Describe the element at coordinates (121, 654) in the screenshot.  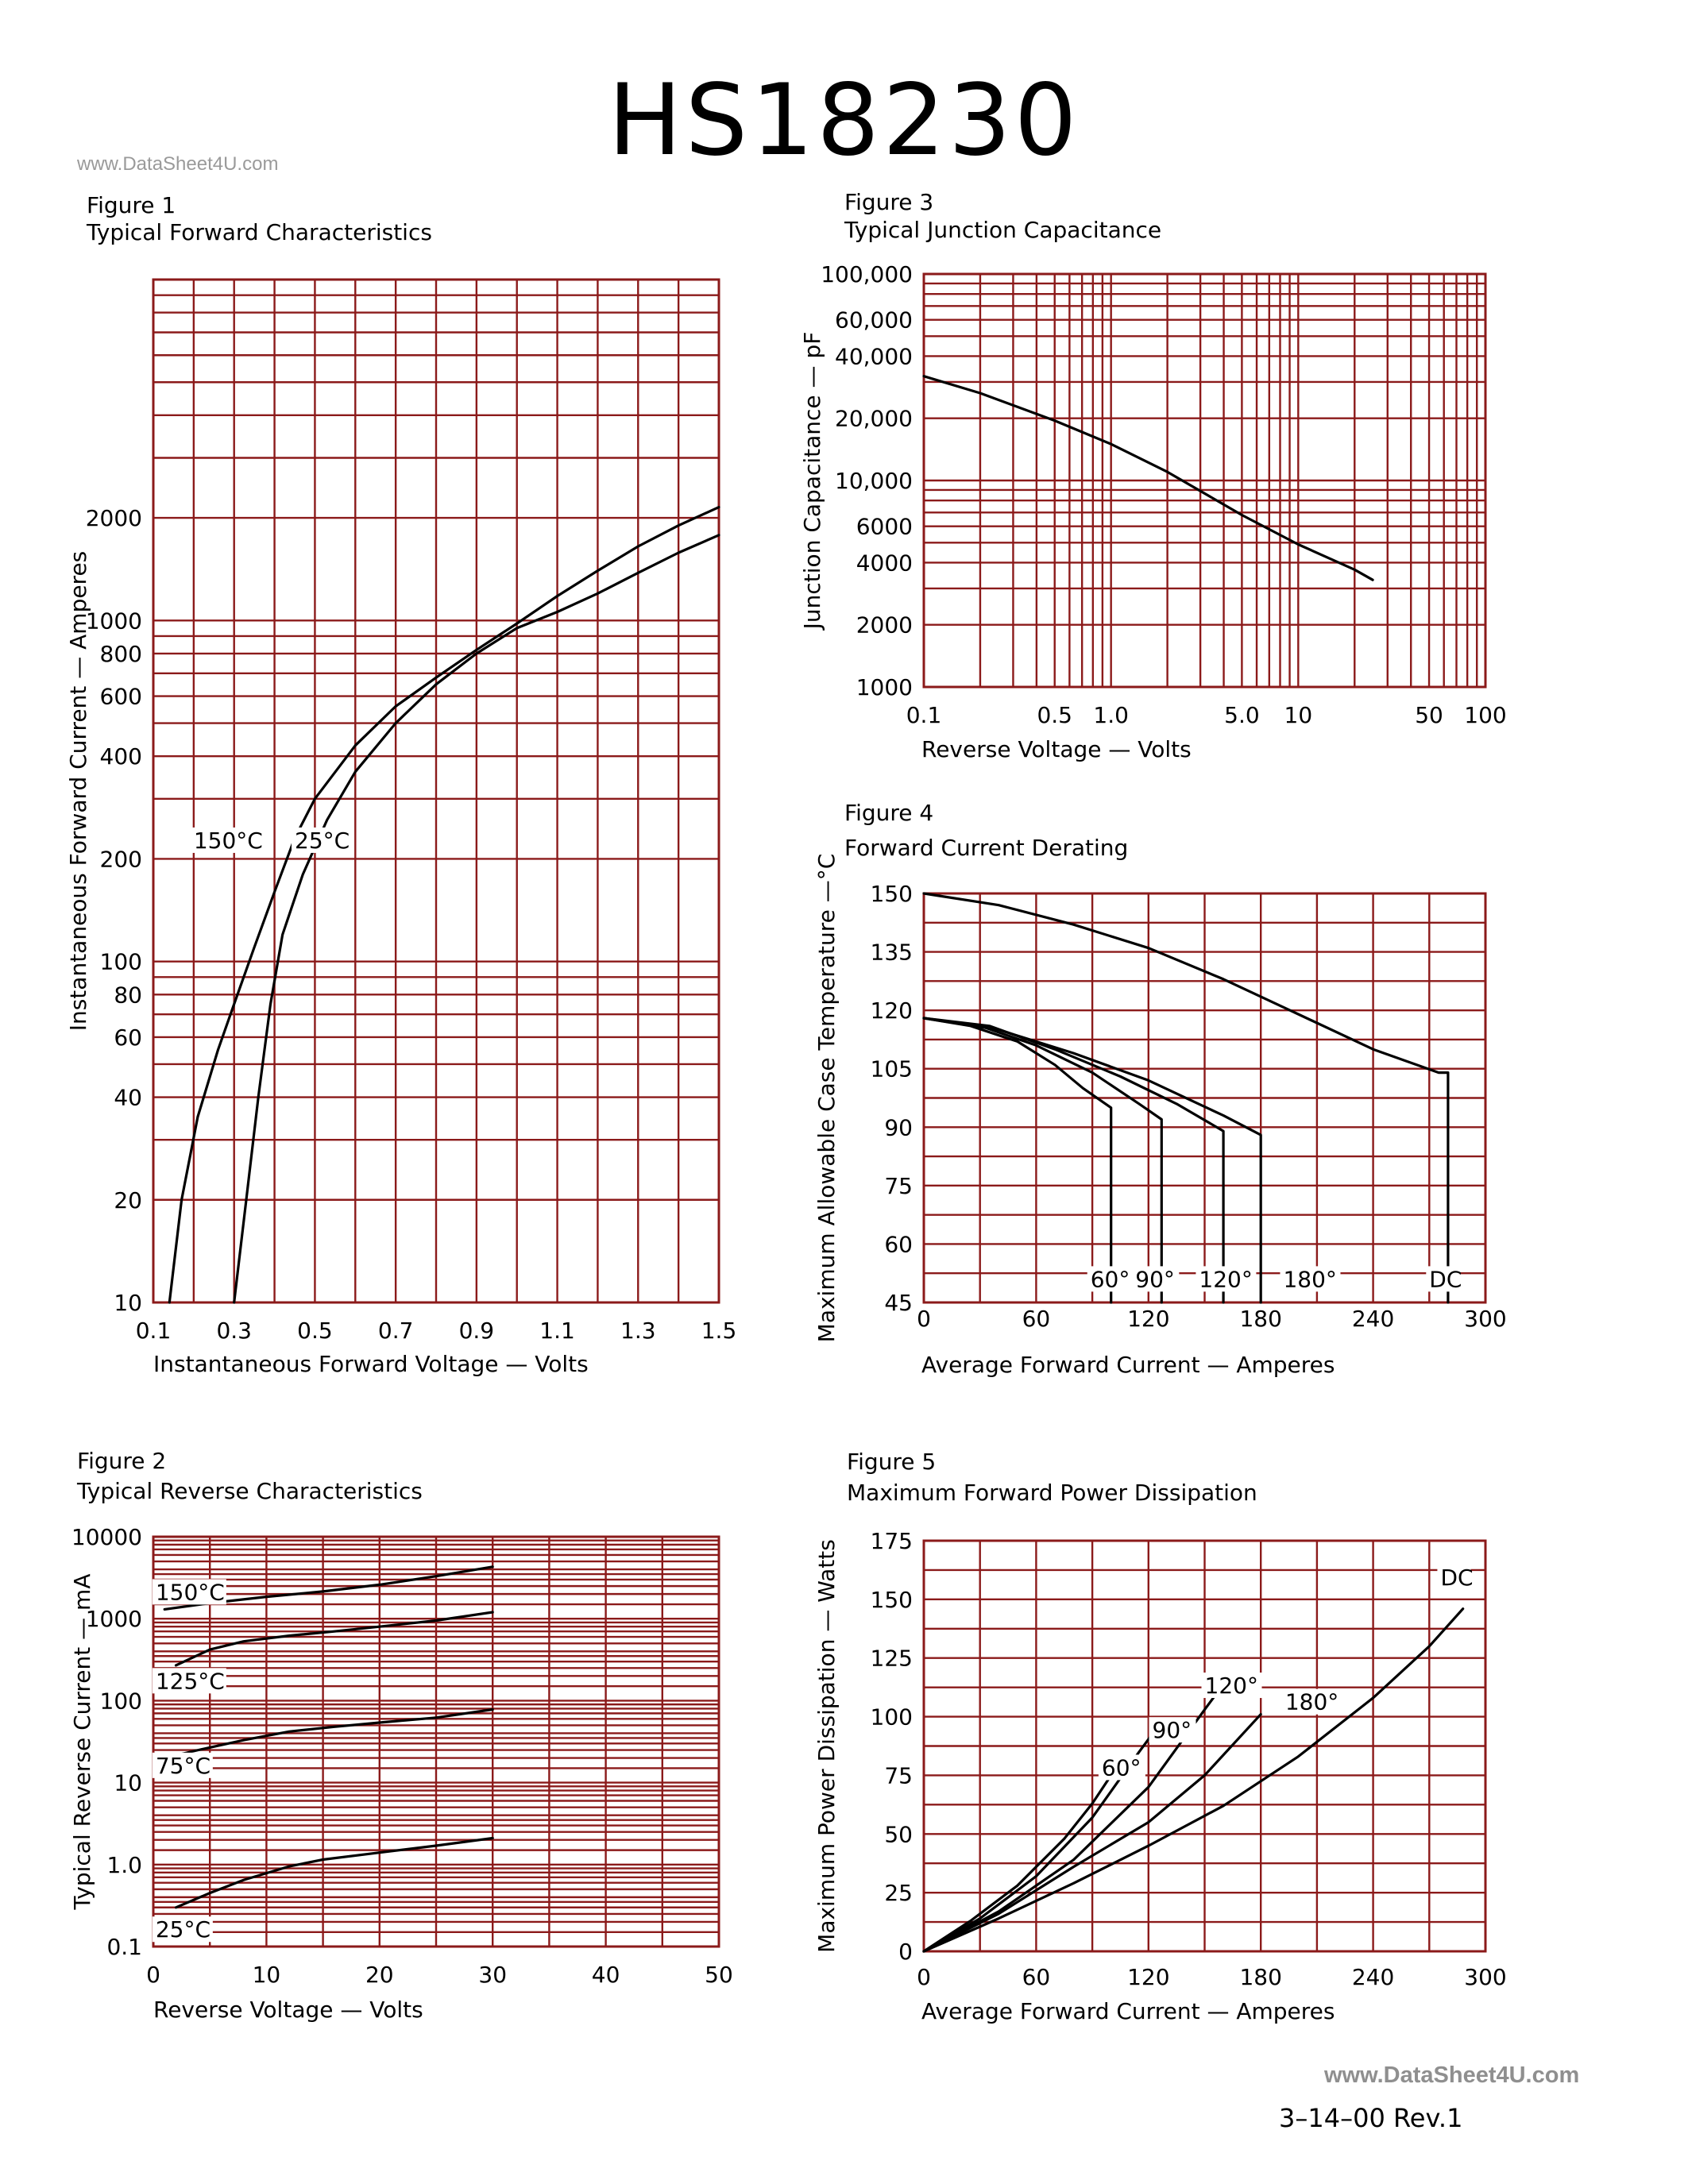
I see `y-tick-label: 800` at that location.